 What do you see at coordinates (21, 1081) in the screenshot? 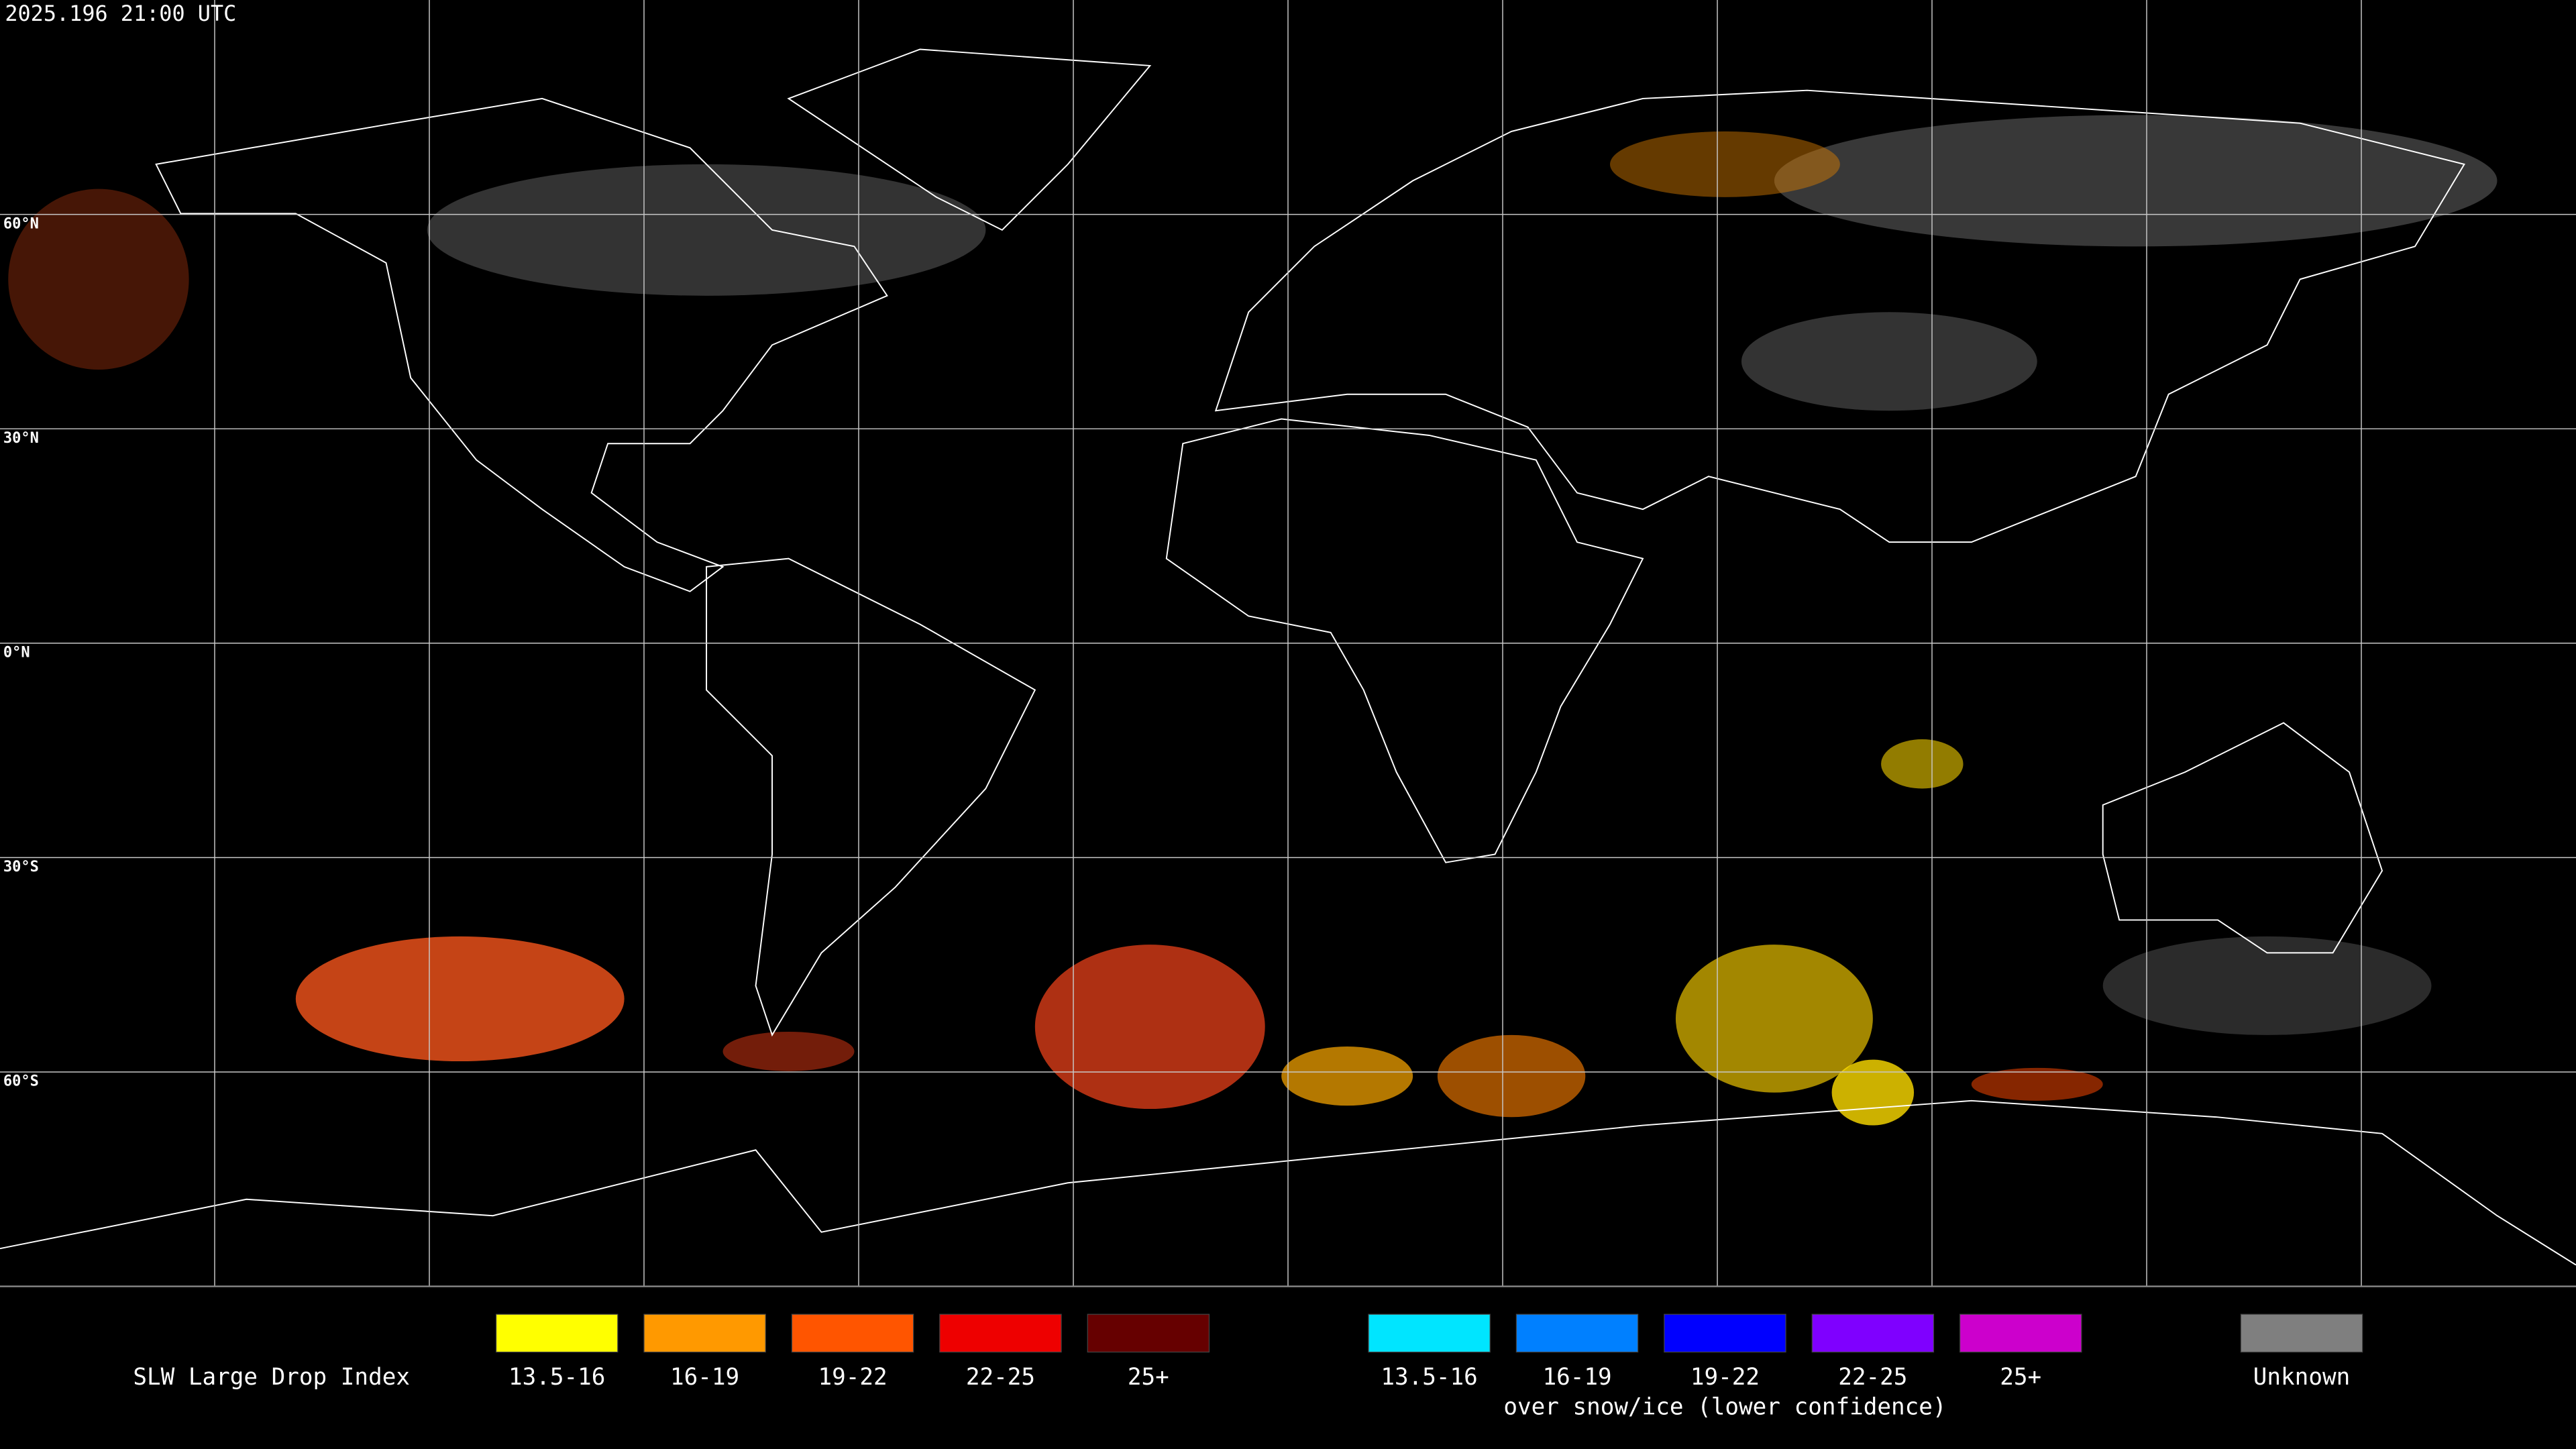
I see `lat-label: 60°S` at bounding box center [21, 1081].